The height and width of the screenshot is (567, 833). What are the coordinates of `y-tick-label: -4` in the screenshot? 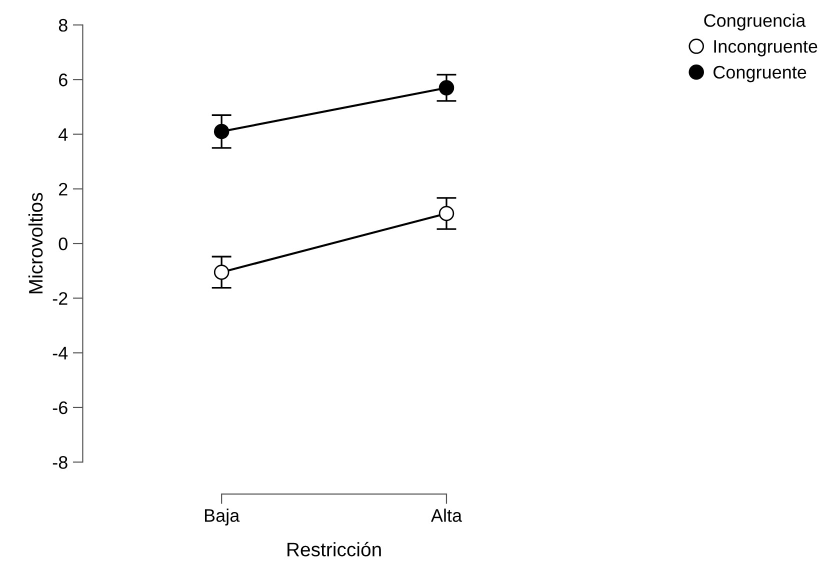 It's located at (60, 353).